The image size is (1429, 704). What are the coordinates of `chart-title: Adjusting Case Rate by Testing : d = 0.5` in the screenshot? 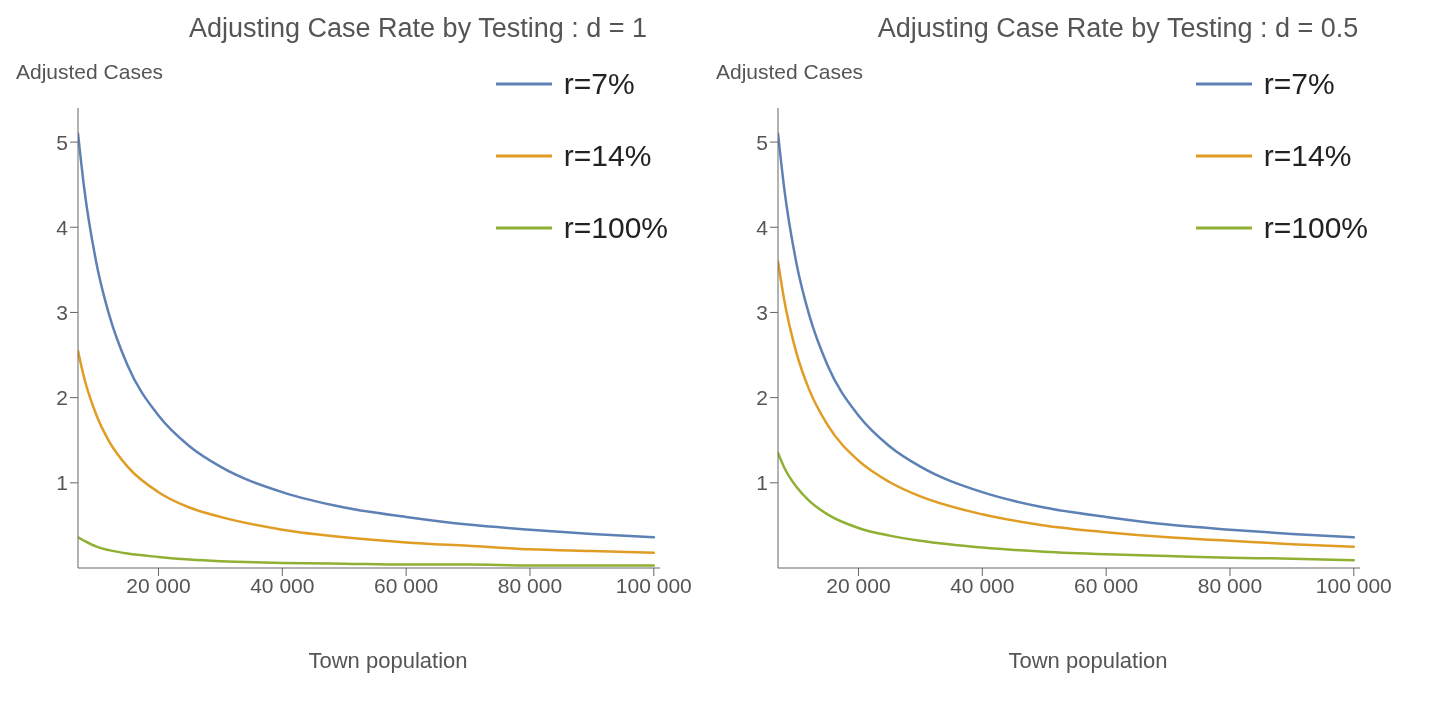 It's located at (1118, 28).